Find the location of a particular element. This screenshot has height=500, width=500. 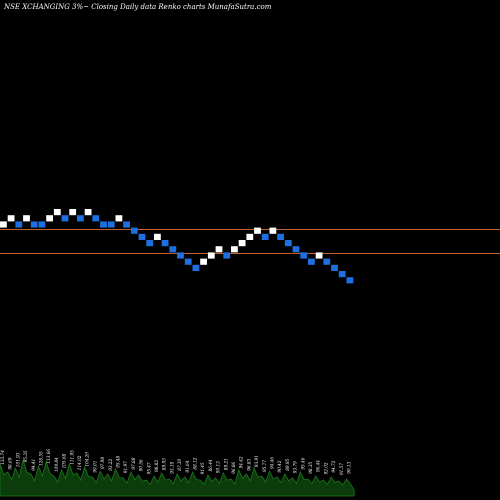

volume-label: 94.41 is located at coordinates (33, 465).